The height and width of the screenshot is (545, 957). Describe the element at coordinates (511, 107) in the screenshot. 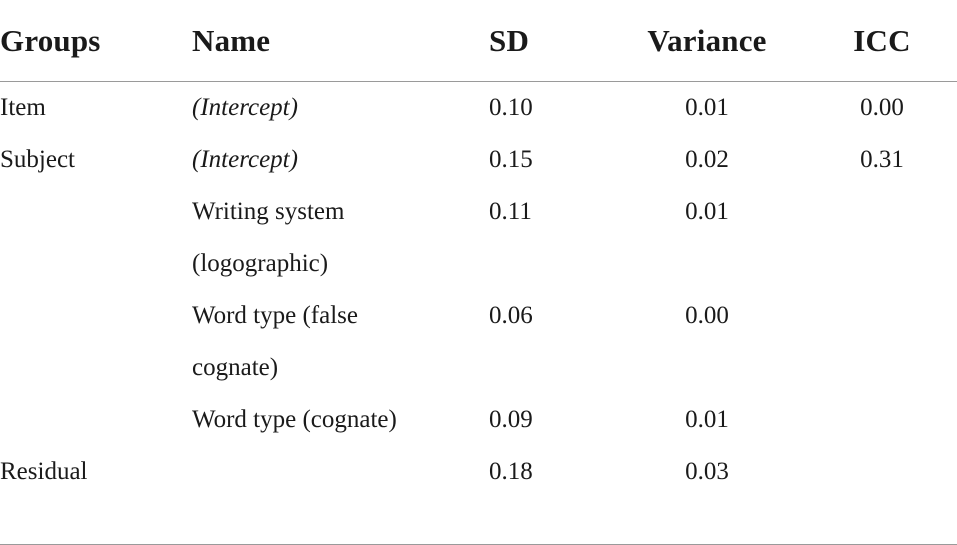

I see `cell-sd: 0.10` at that location.